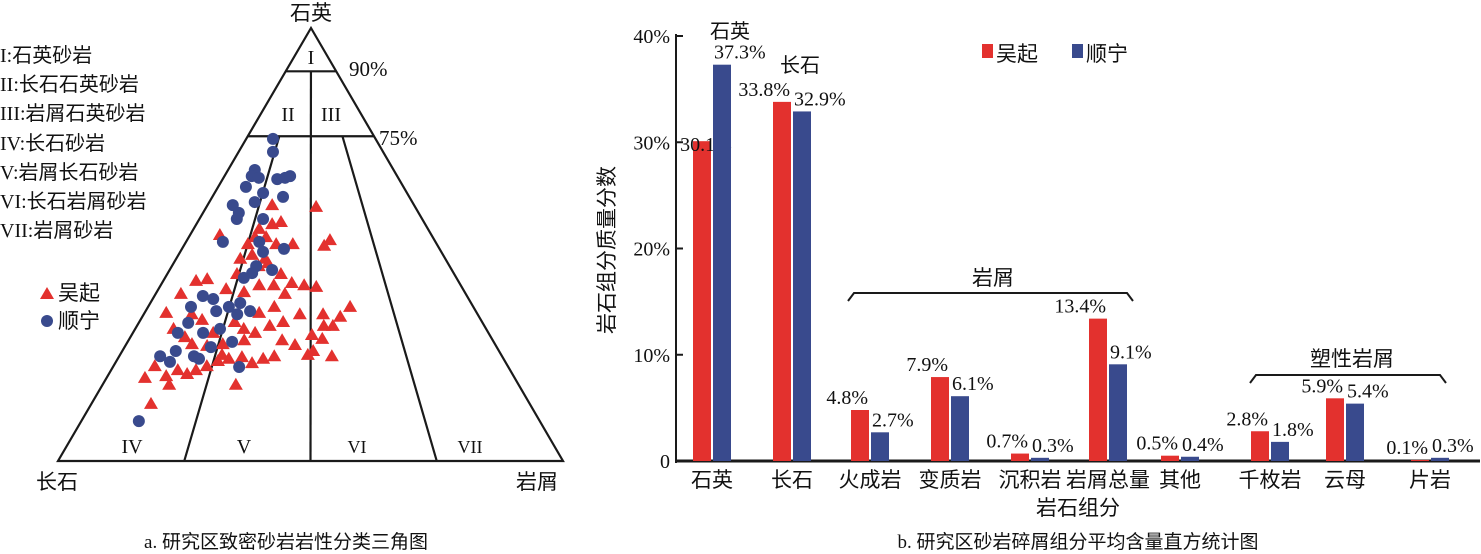  I want to click on y-tick-label: 20%, so click(651, 250).